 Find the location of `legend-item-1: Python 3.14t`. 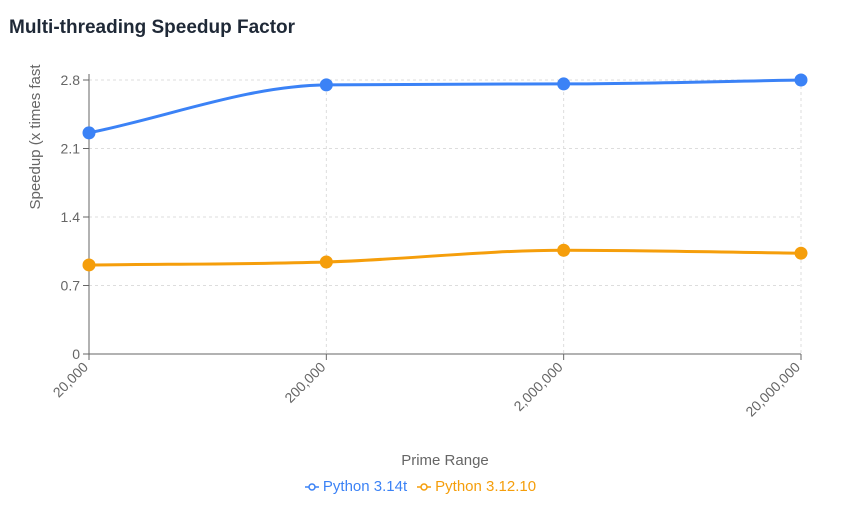

legend-item-1: Python 3.14t is located at coordinates (356, 486).